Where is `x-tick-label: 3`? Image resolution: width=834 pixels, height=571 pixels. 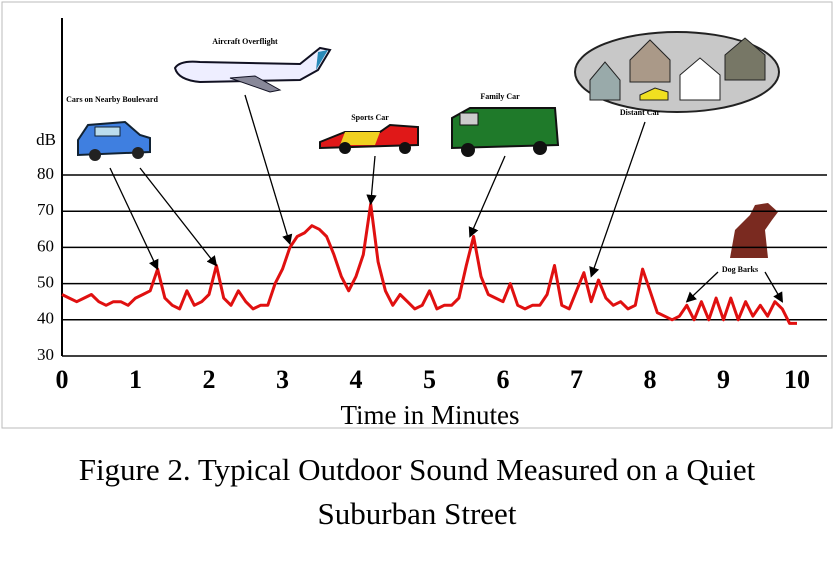
x-tick-label: 3 is located at coordinates (282, 379).